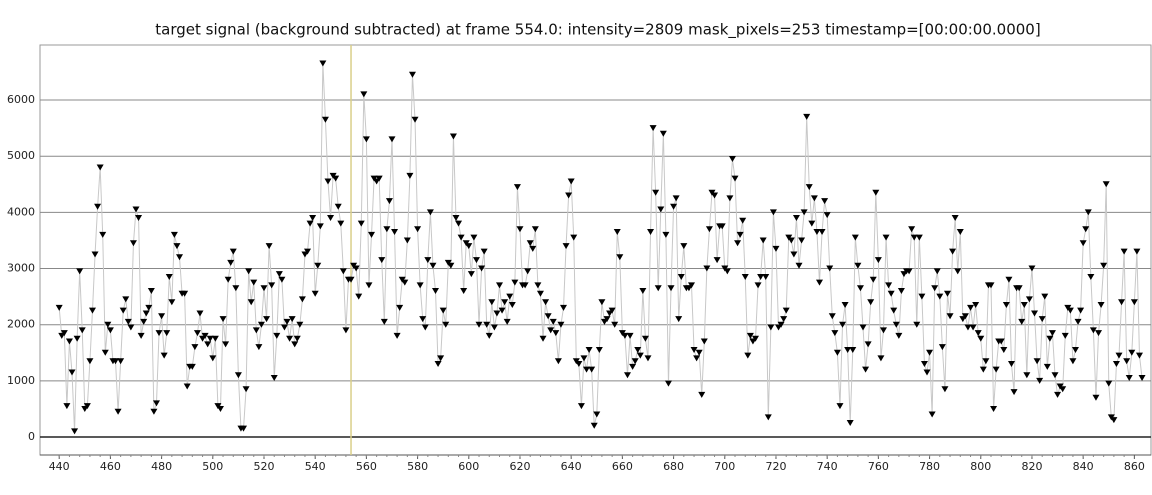  Describe the element at coordinates (878, 466) in the screenshot. I see `x-tick-label: 760` at that location.